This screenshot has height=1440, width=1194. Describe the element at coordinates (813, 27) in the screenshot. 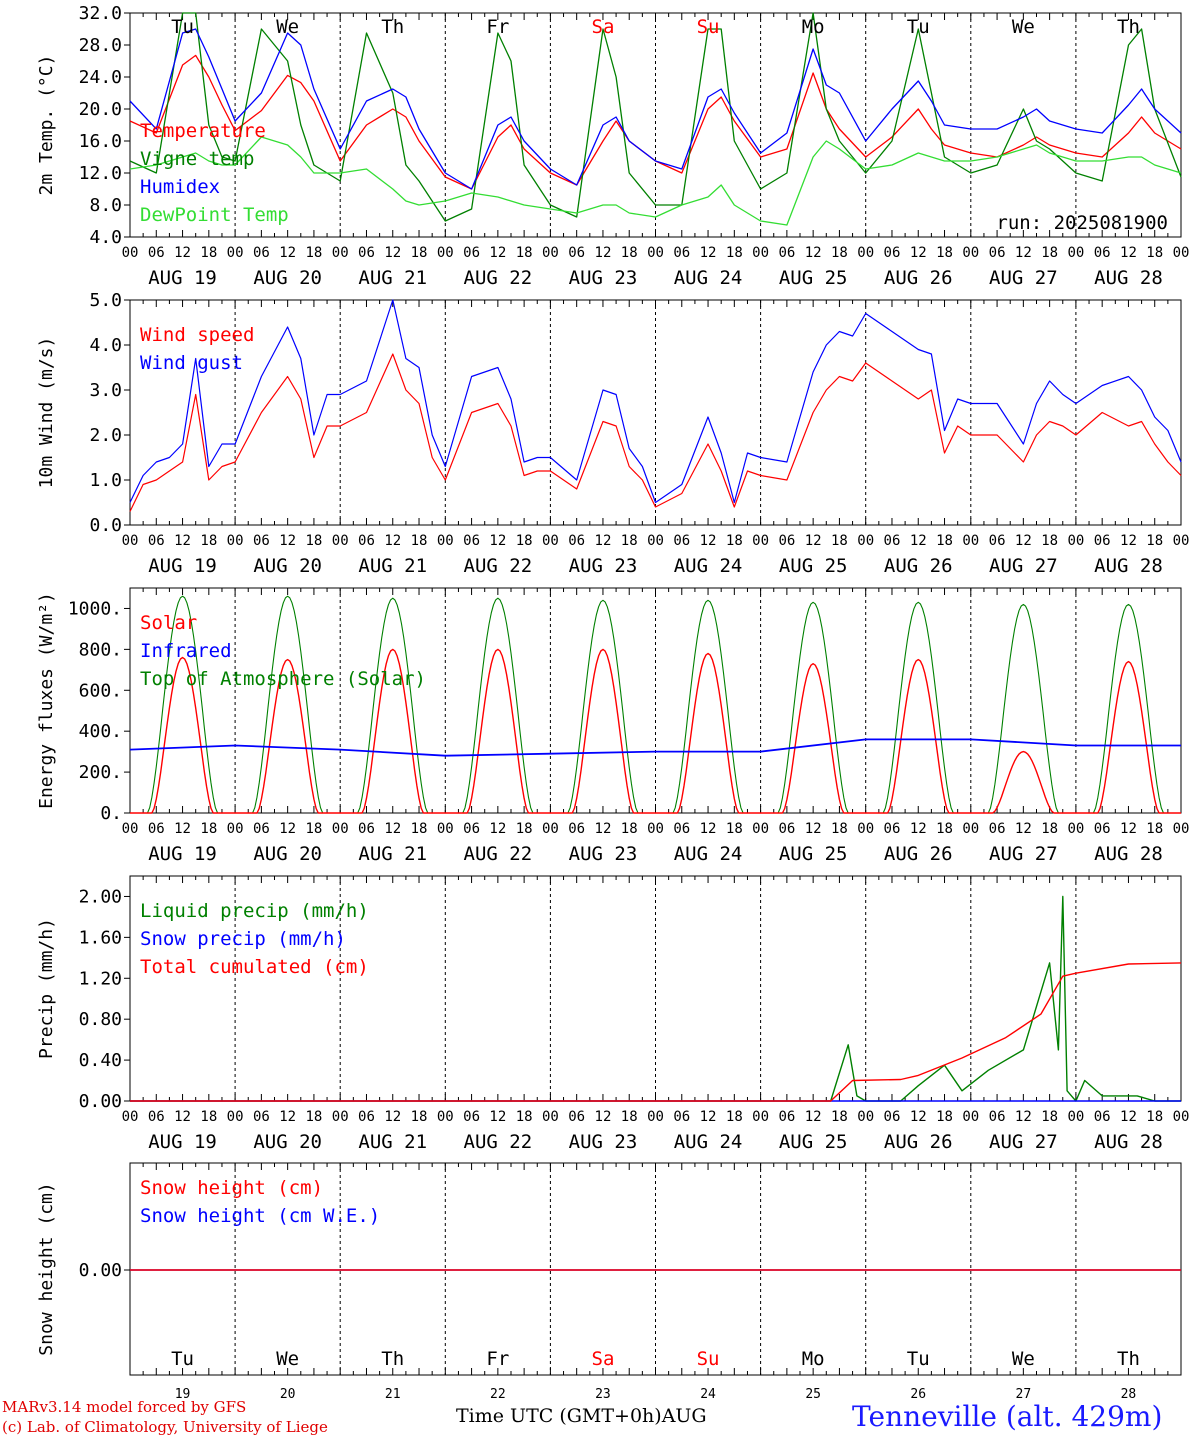

I see `day-name-label: Mo` at that location.